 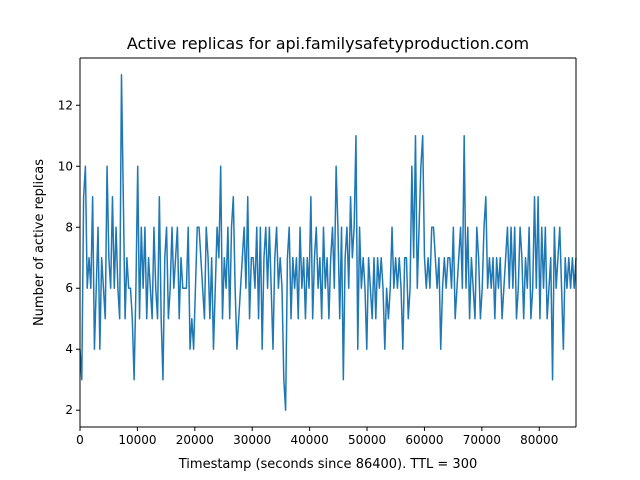 What do you see at coordinates (39, 242) in the screenshot?
I see `y-axis-label: Number of active replicas` at bounding box center [39, 242].